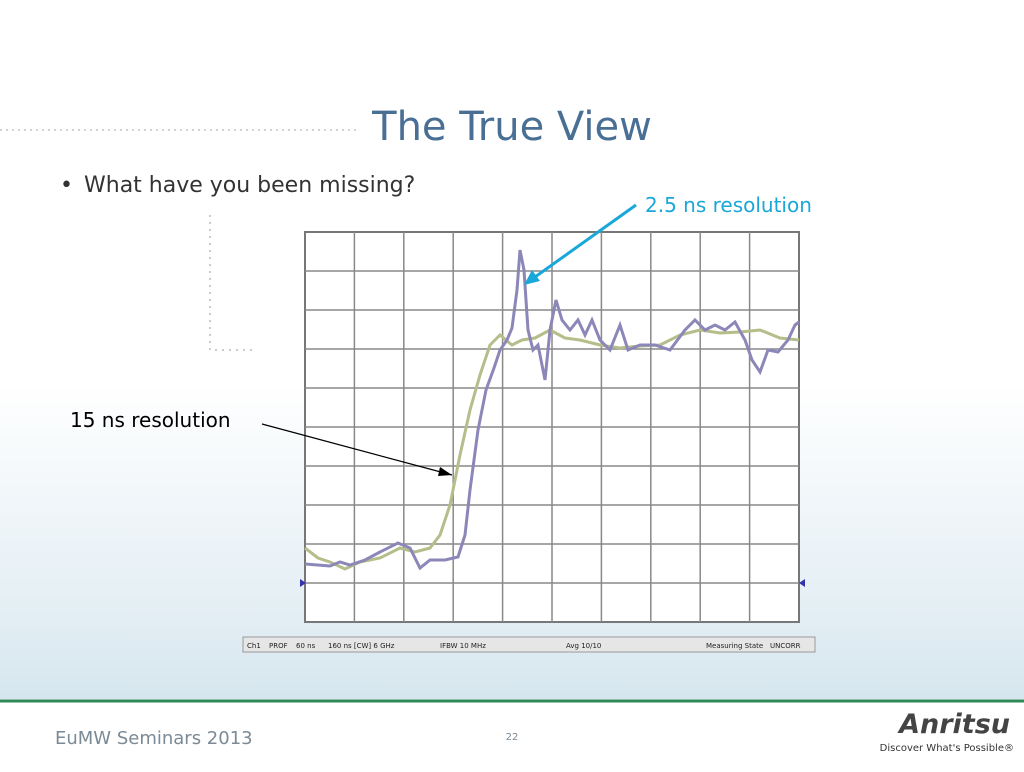 The height and width of the screenshot is (772, 1024). Describe the element at coordinates (463, 646) in the screenshot. I see `status-field: IFBW 10 MHz` at that location.